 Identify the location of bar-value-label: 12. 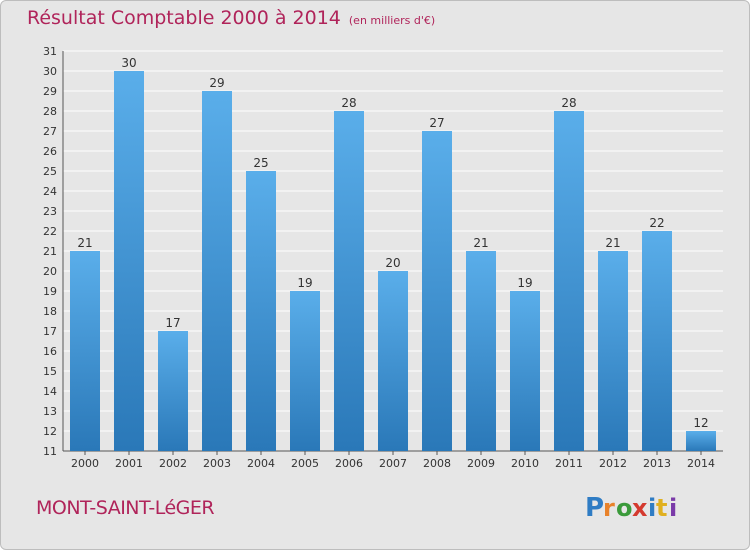
(700, 423).